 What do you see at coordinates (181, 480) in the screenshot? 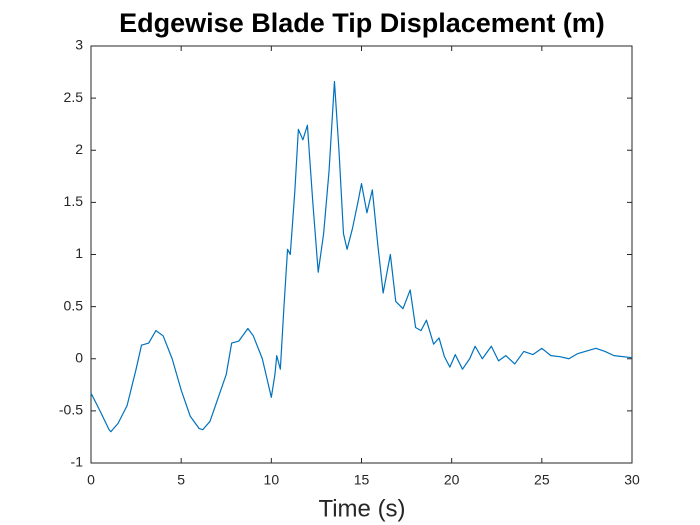
I see `x-tick-label: 5` at bounding box center [181, 480].